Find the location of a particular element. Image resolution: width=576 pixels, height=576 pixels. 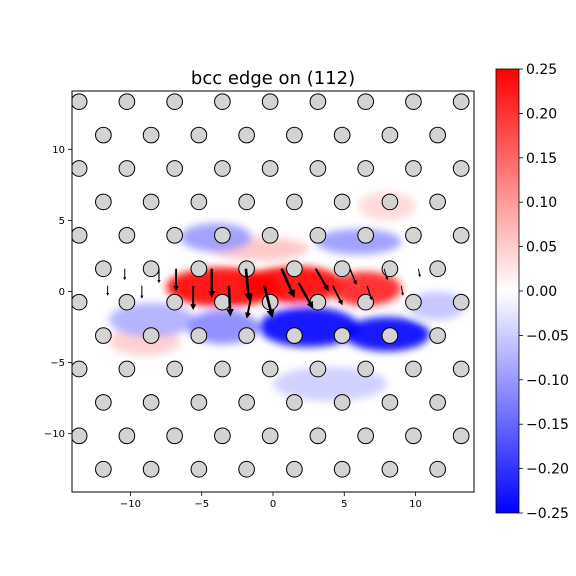

chart-title: bcc edge on (112) is located at coordinates (273, 78).